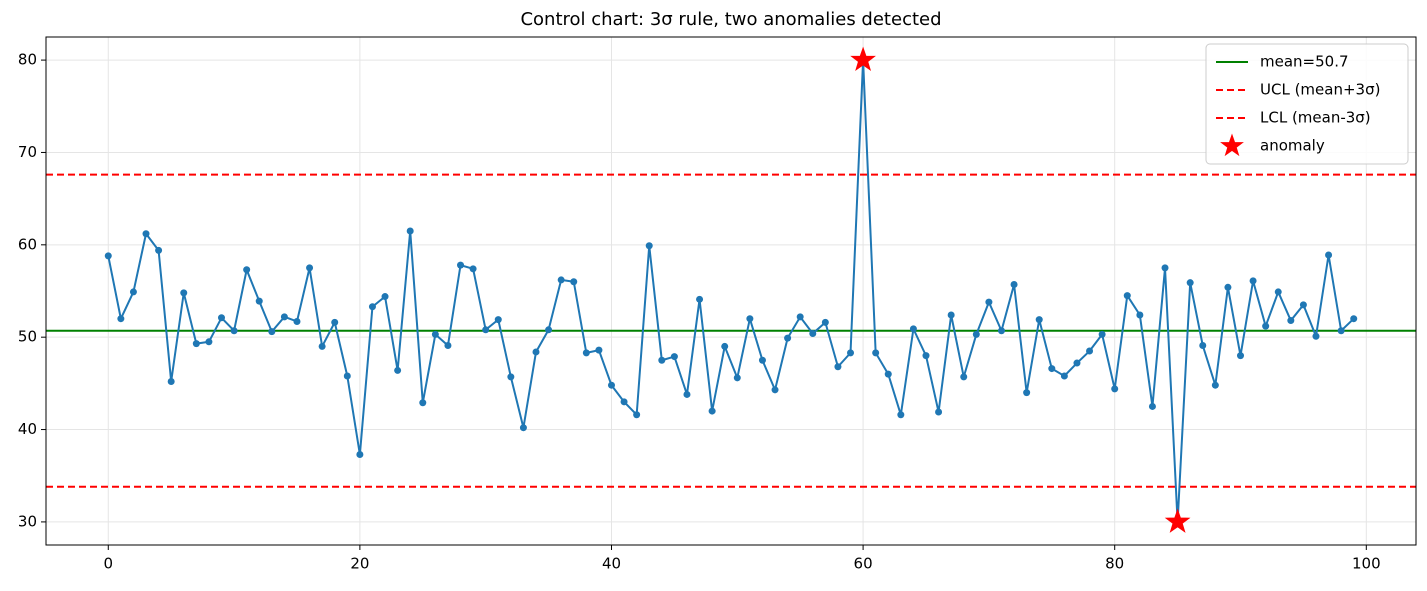 The width and height of the screenshot is (1427, 591). What do you see at coordinates (1304, 62) in the screenshot?
I see `legend-label: mean=50.7` at bounding box center [1304, 62].